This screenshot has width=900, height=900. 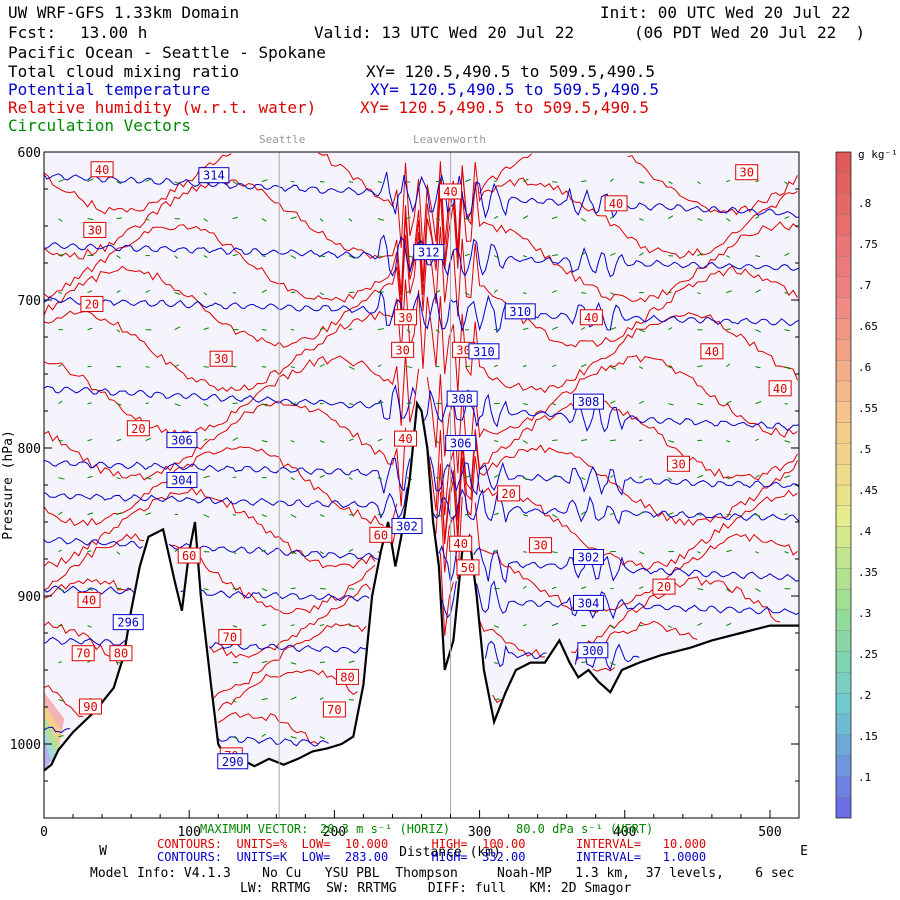 I want to click on theta-label-text: 306, so click(x=182, y=441).